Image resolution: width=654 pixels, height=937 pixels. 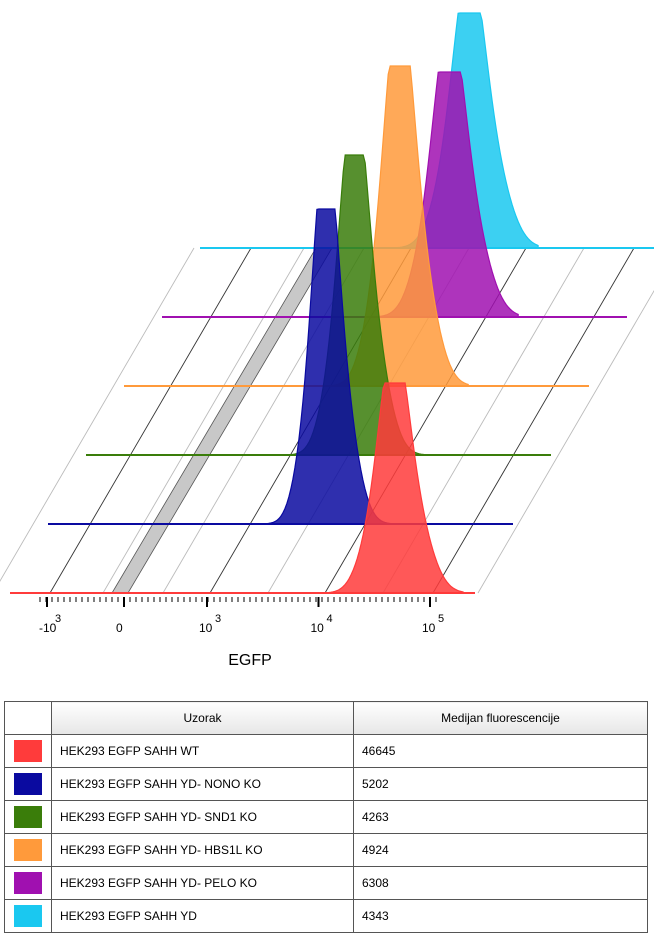 What do you see at coordinates (500, 784) in the screenshot?
I see `median-value: 5202` at bounding box center [500, 784].